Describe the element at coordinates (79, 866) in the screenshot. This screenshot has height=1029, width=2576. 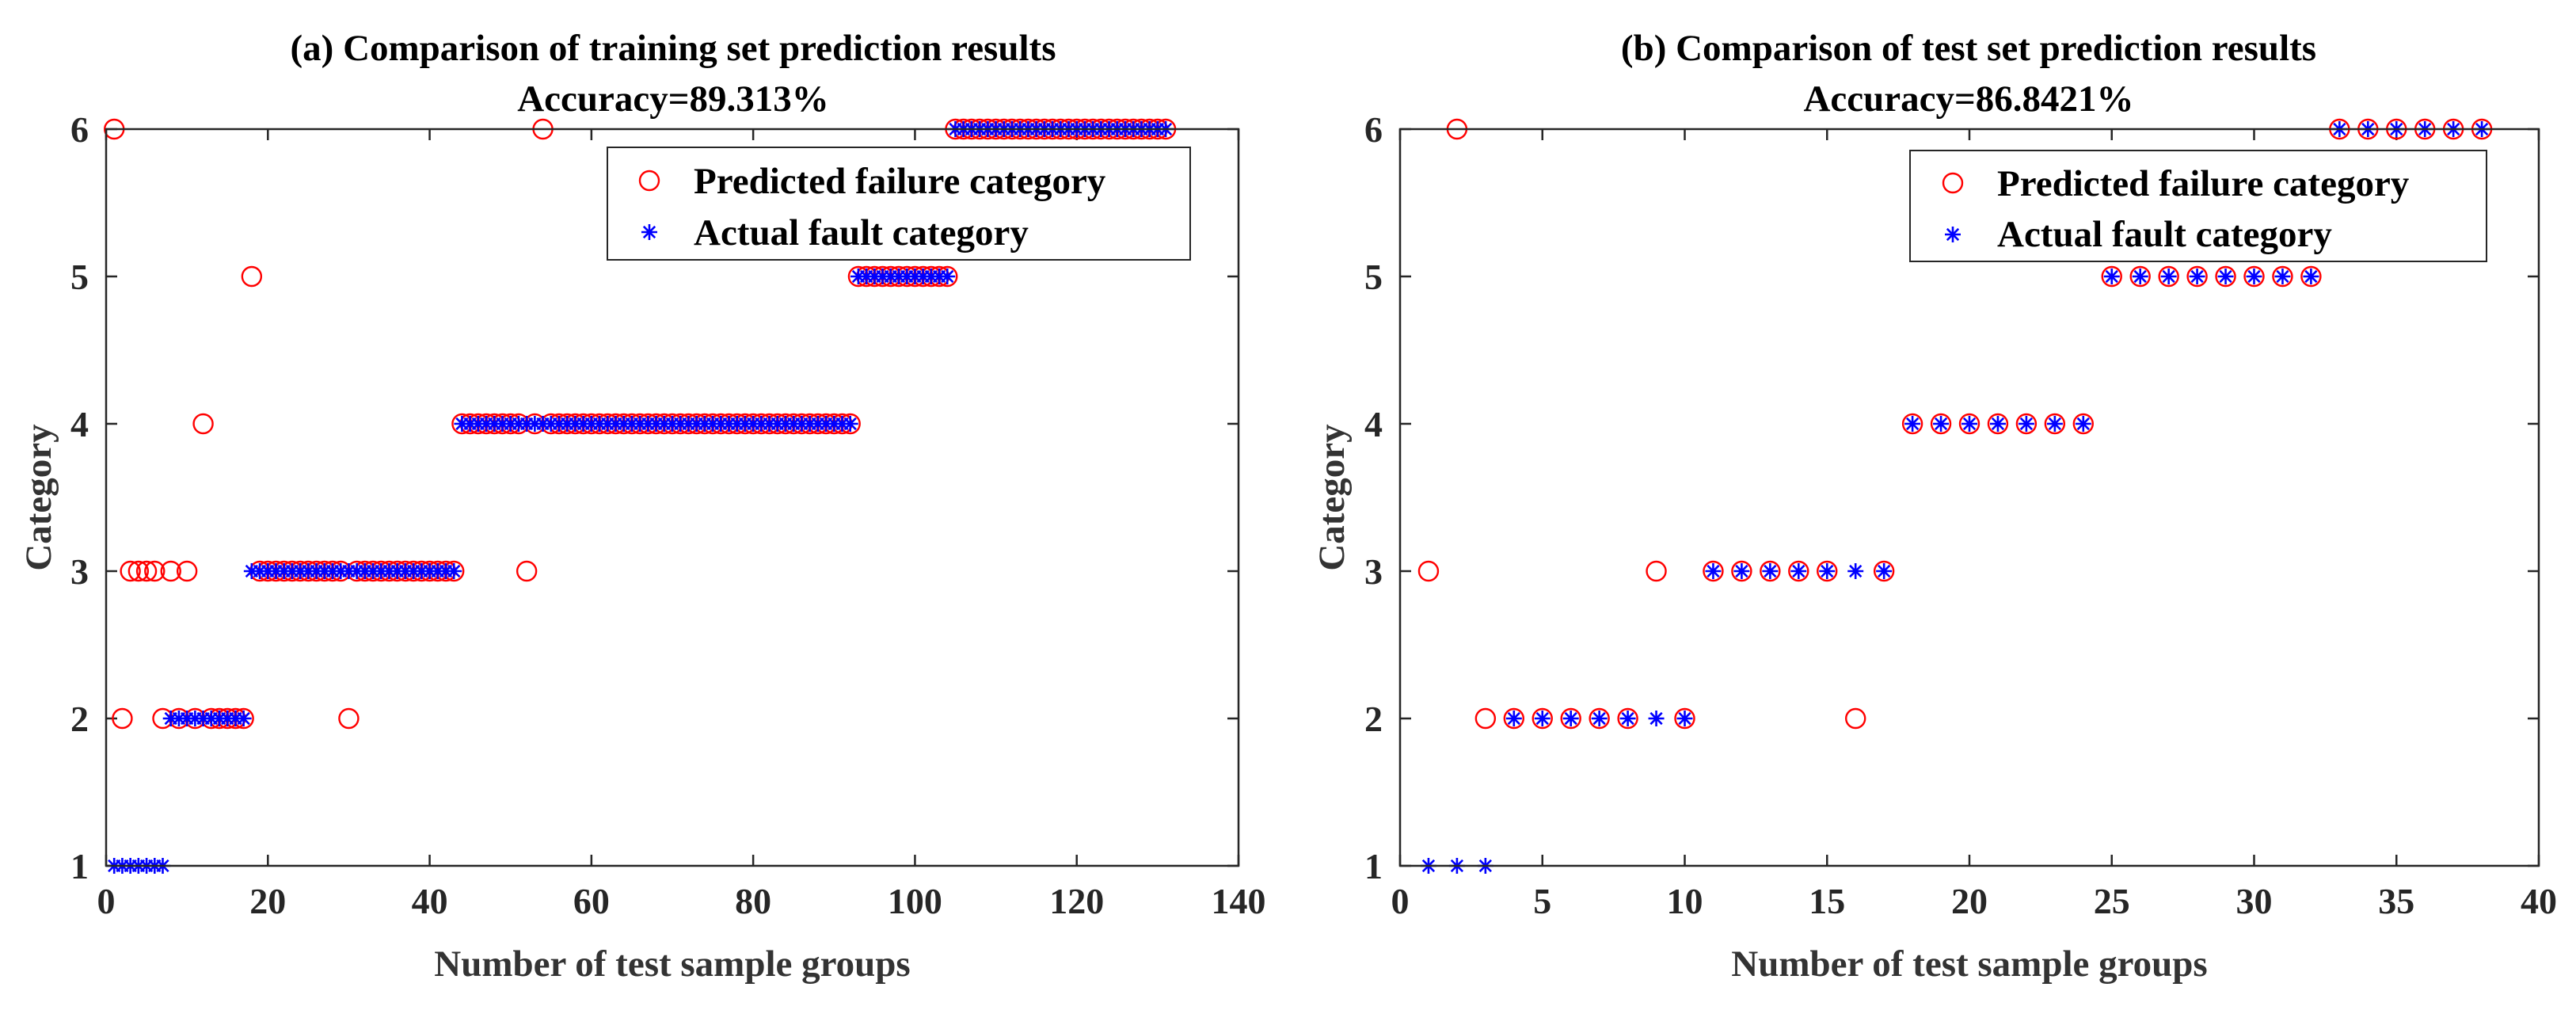
I see `y-tick-label: 1` at that location.